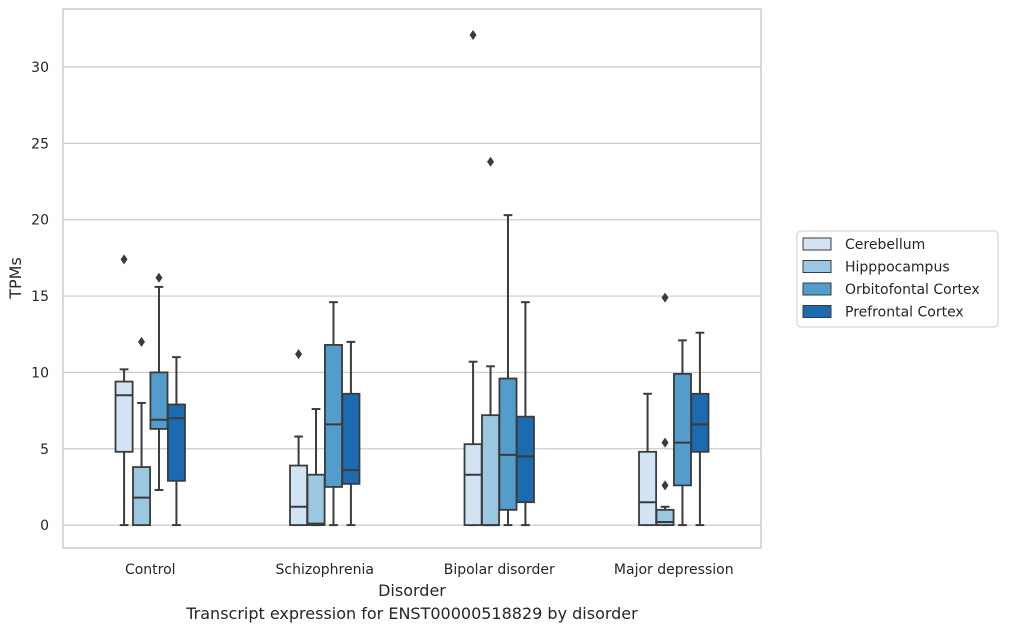 This screenshot has width=1009, height=638. What do you see at coordinates (897, 268) in the screenshot?
I see `legend-label: Hipppocampus` at bounding box center [897, 268].